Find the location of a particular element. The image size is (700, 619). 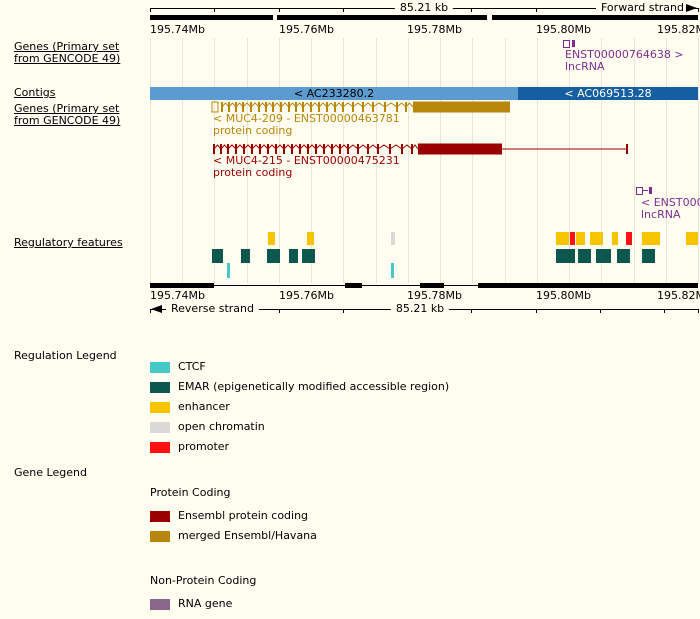

track-label-regulatory: Regulatory features is located at coordinates (68, 243).